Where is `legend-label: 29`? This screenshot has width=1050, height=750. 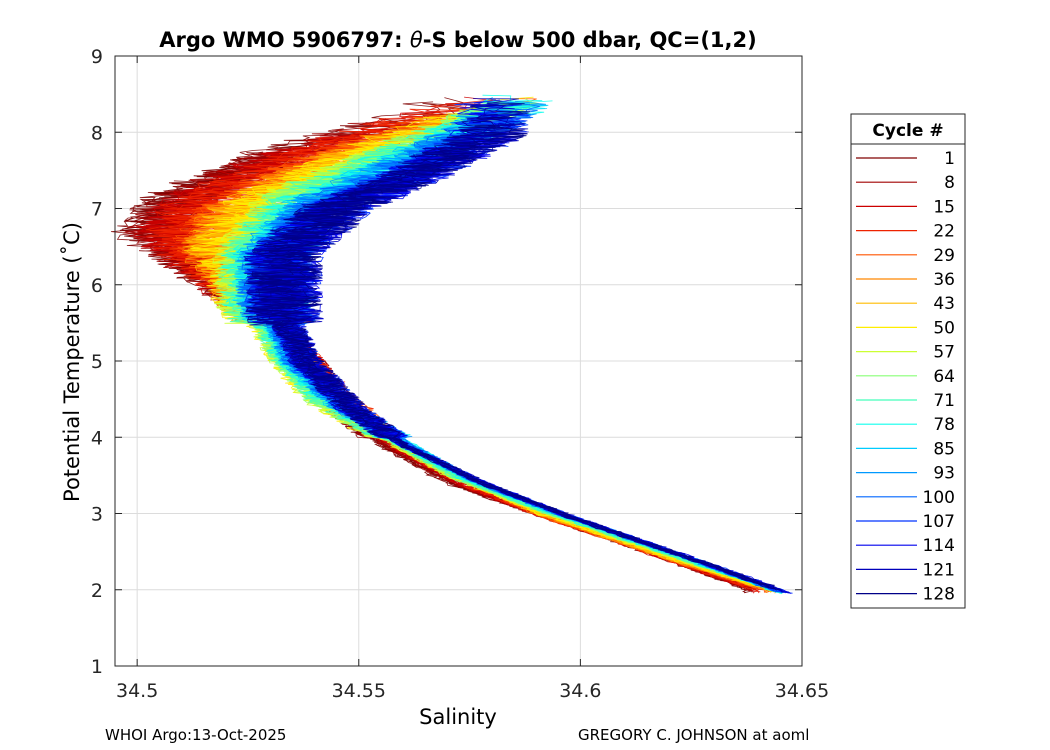 legend-label: 29 is located at coordinates (944, 256).